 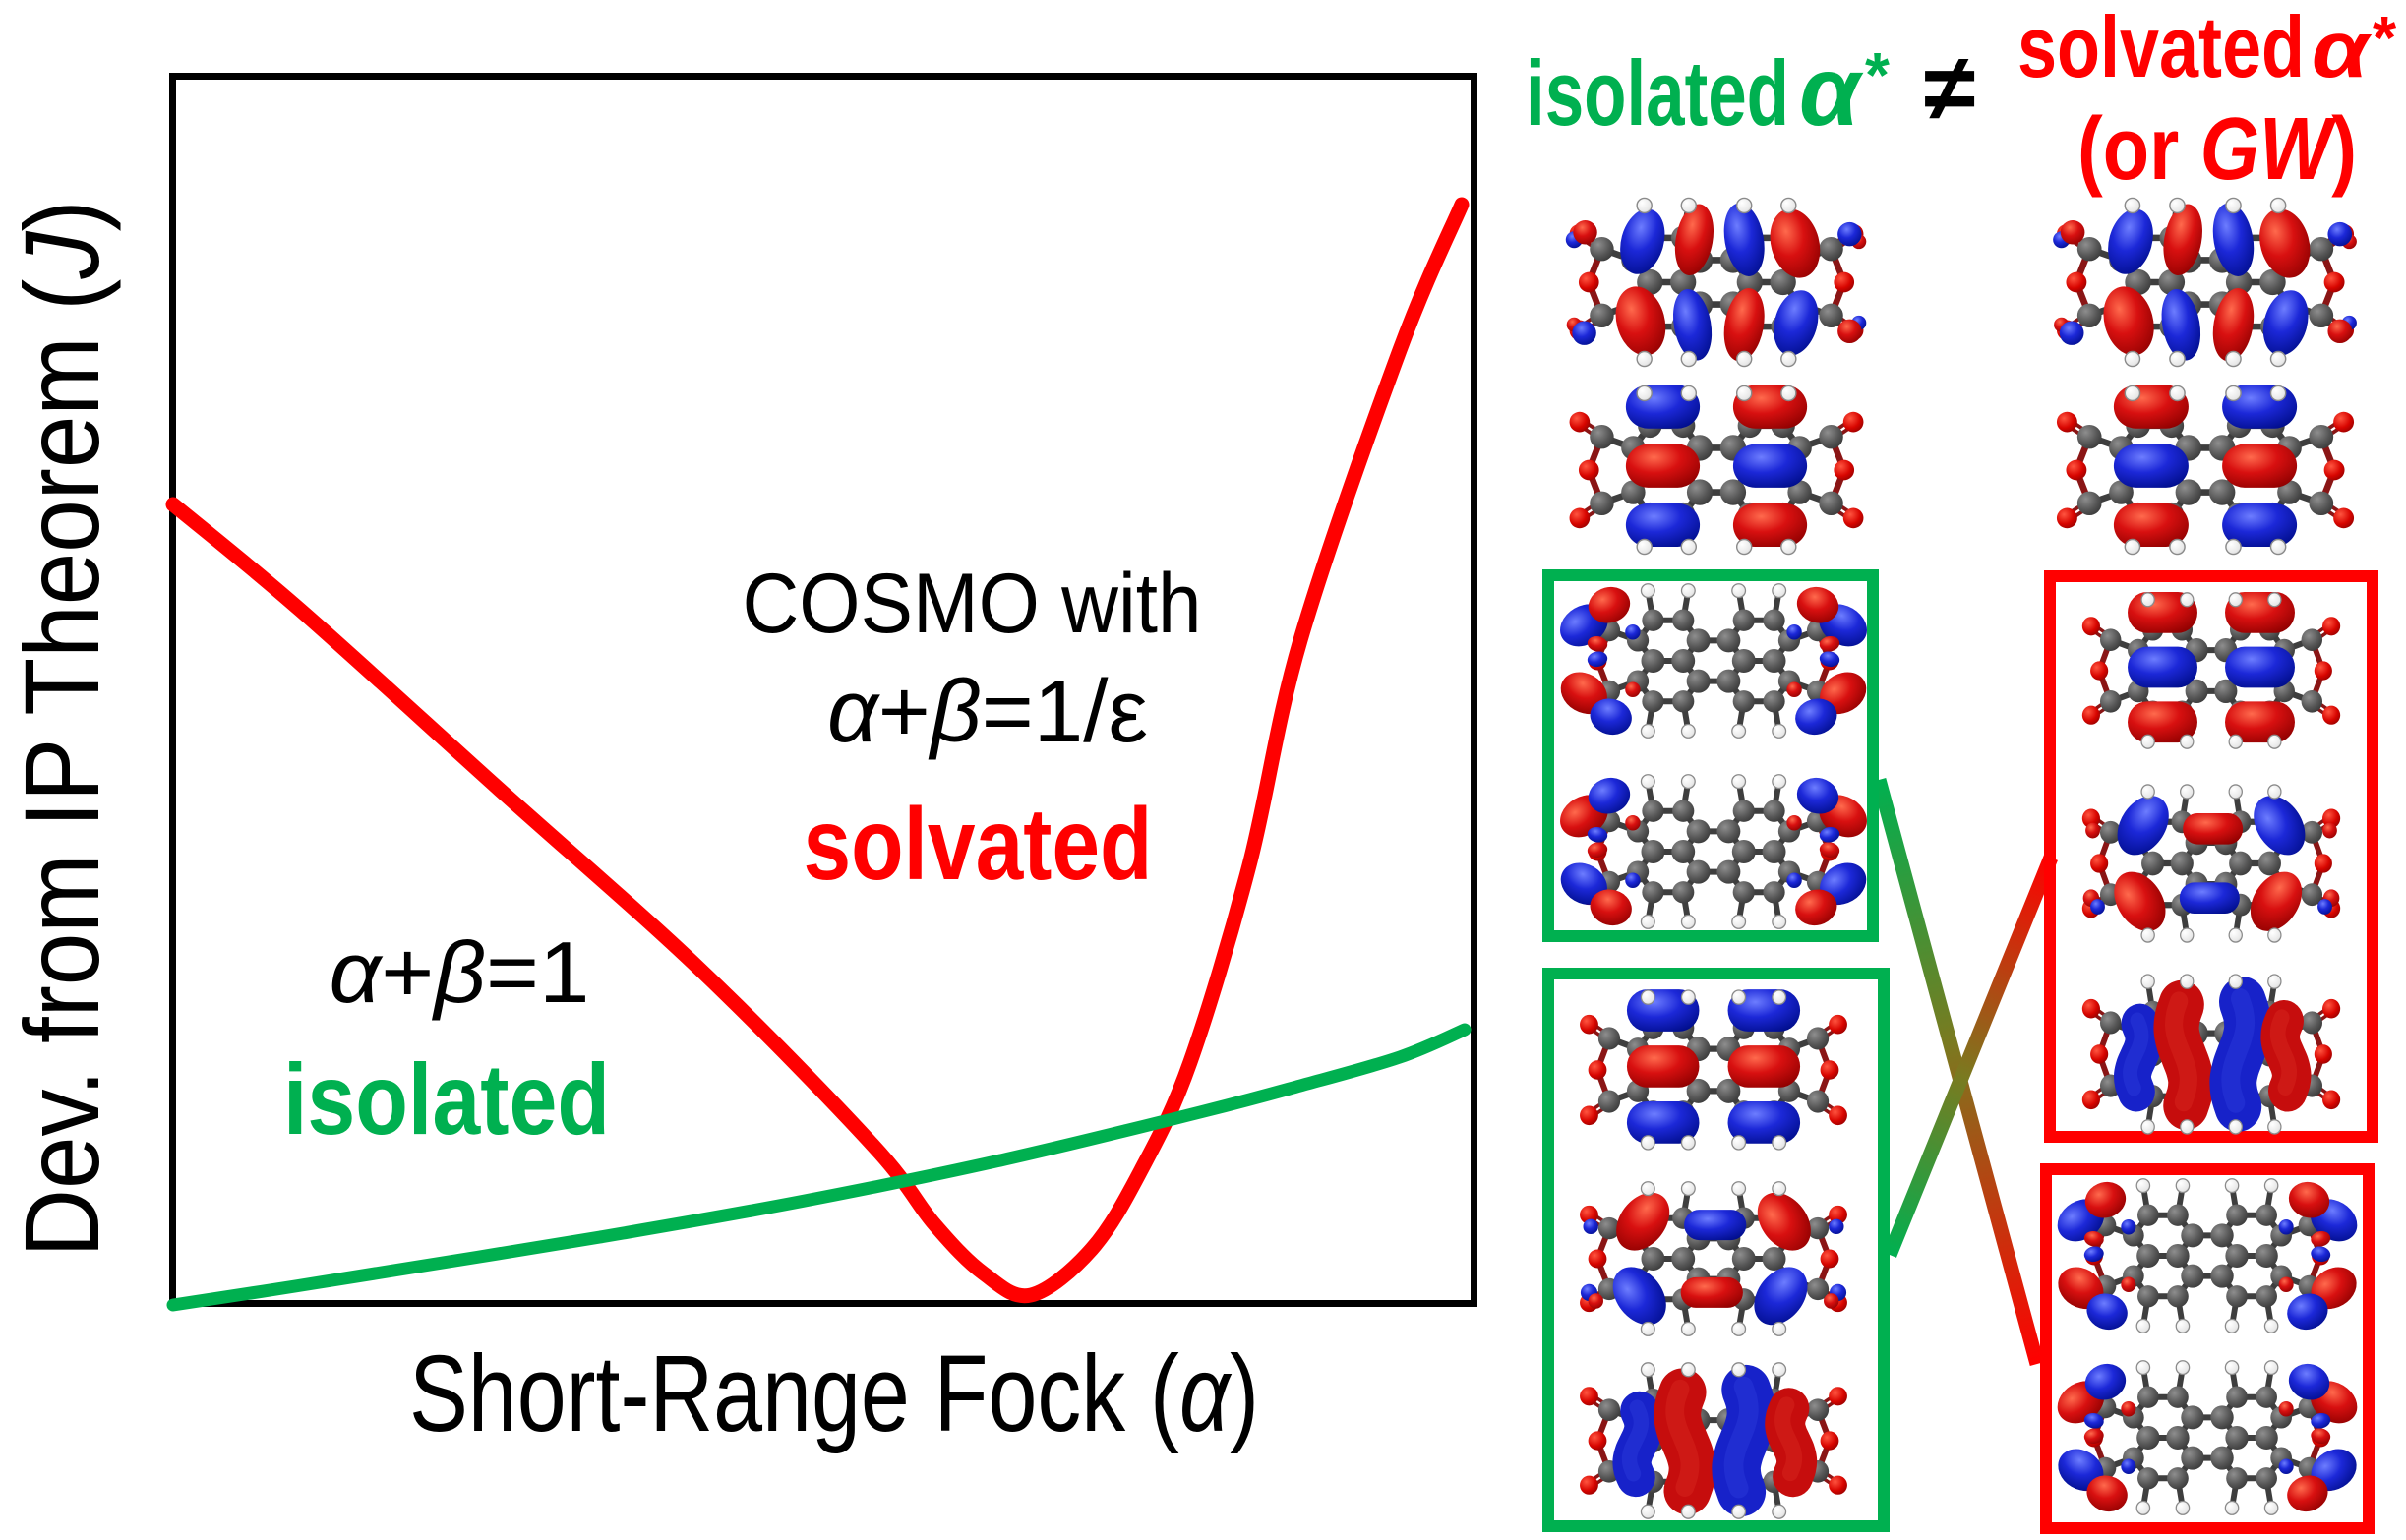 I want to click on svg-text: COSMO with, so click(x=973, y=604).